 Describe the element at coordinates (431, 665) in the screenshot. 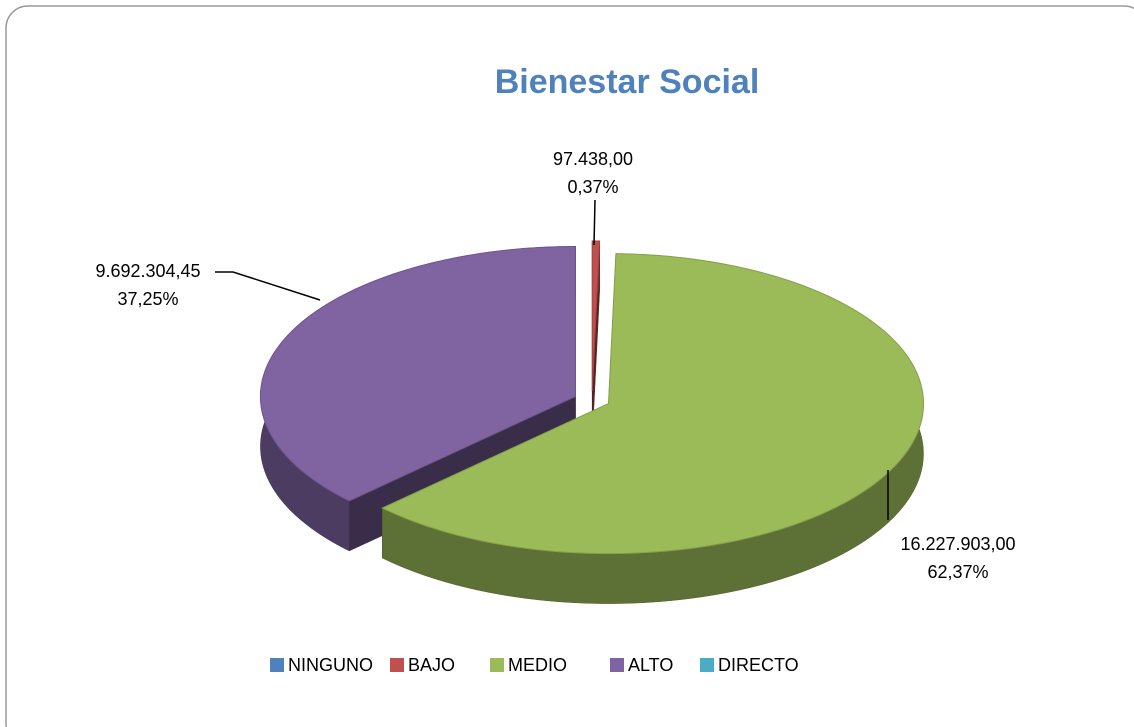

I see `legend-label: BAJO` at that location.